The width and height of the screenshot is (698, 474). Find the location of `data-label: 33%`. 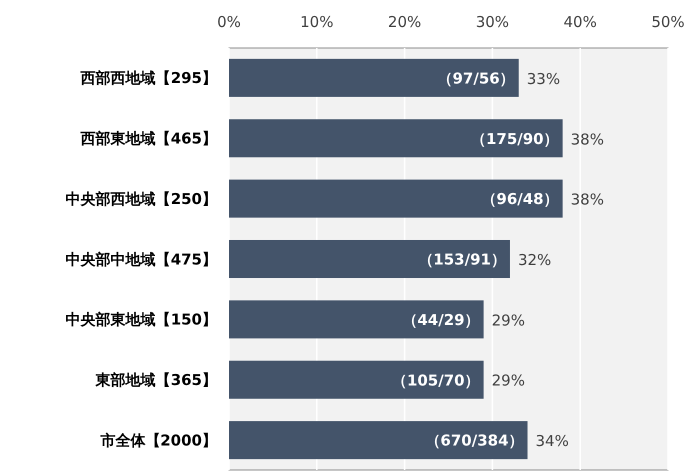

data-label: 33% is located at coordinates (543, 79).